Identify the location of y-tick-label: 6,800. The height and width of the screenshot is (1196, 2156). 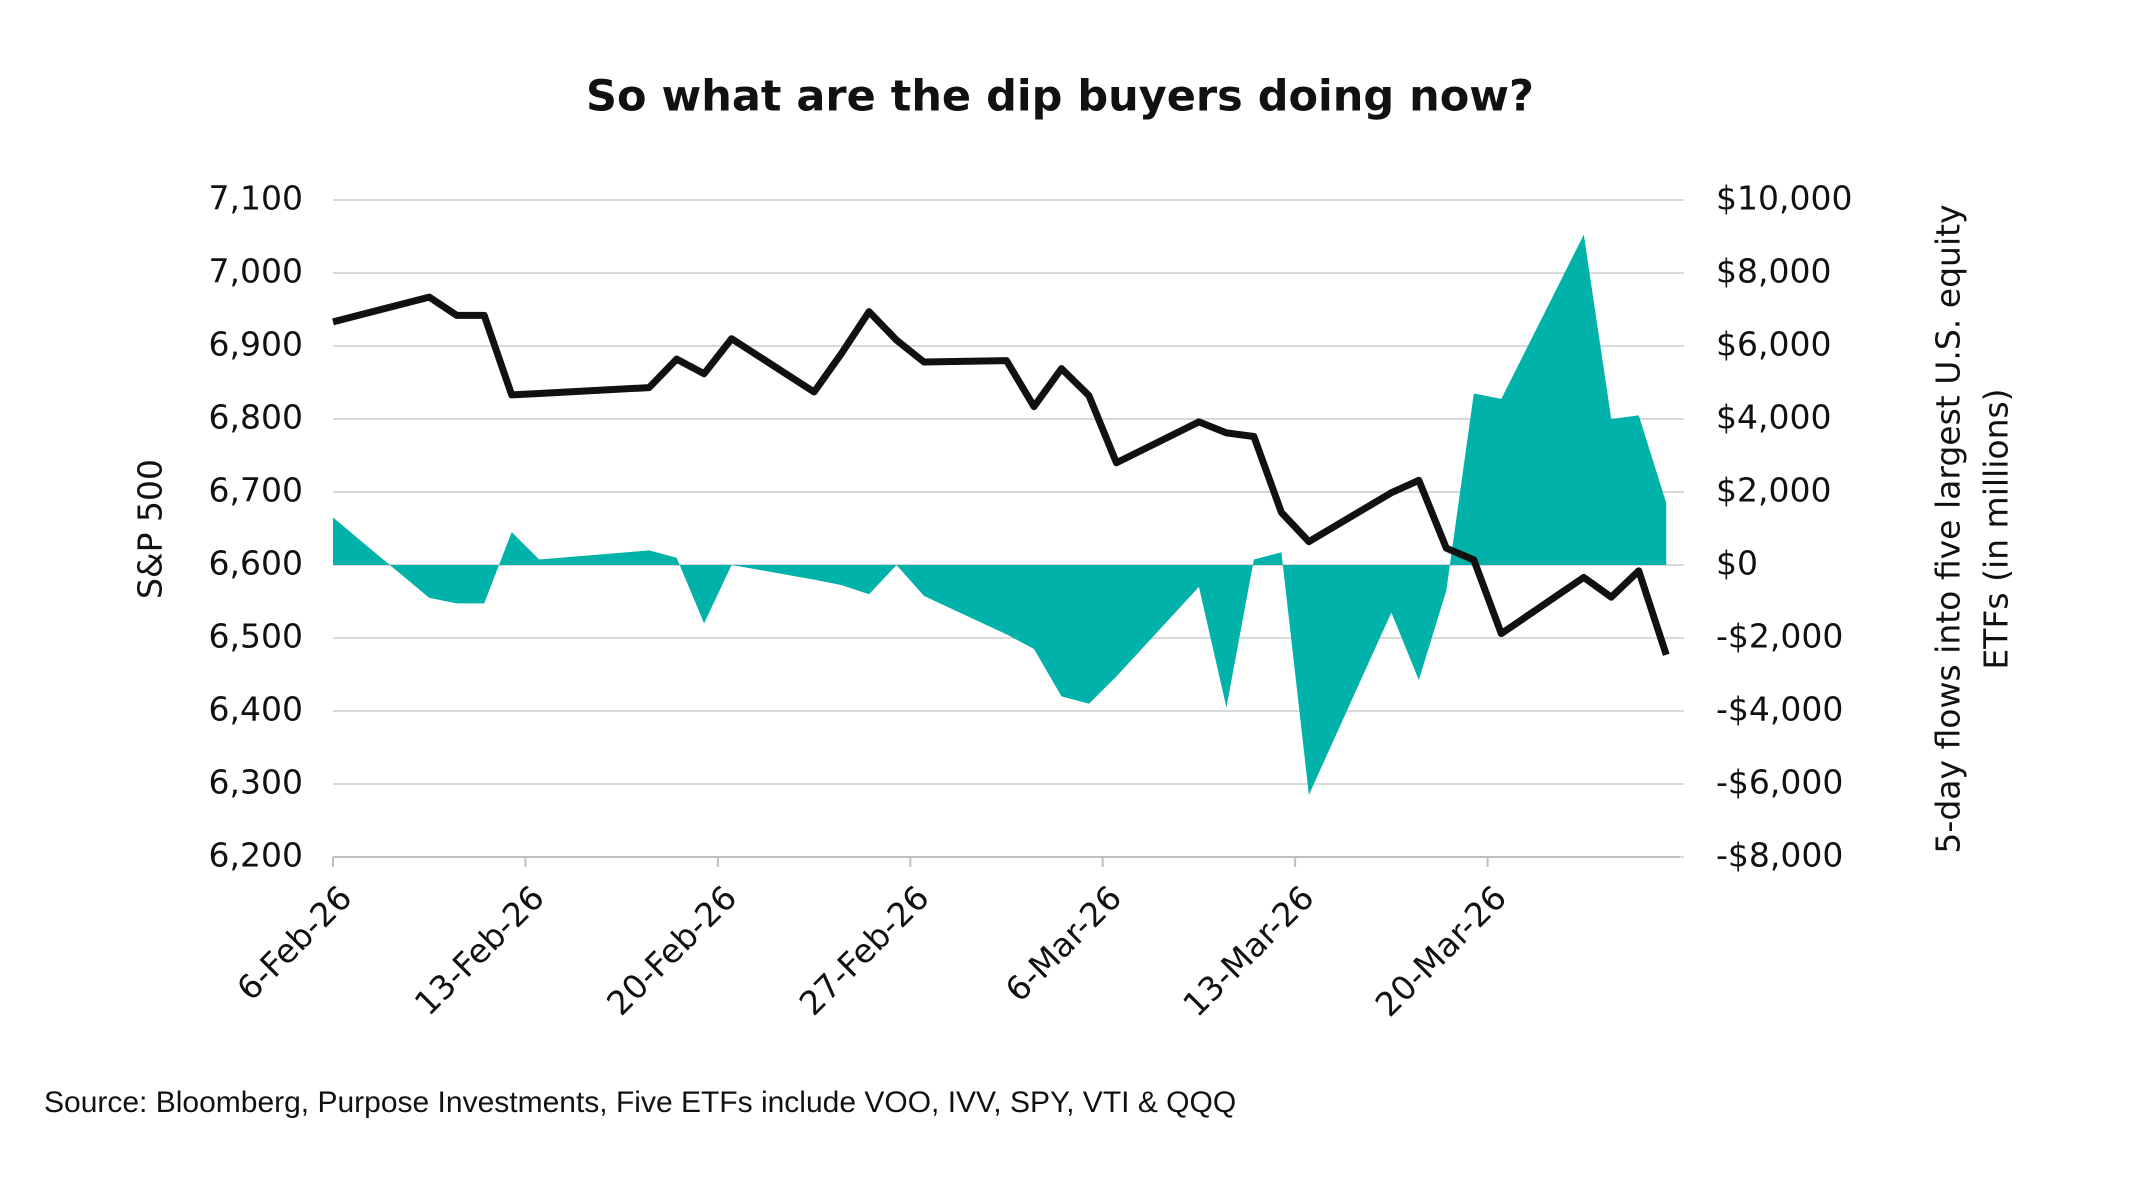
(256, 417).